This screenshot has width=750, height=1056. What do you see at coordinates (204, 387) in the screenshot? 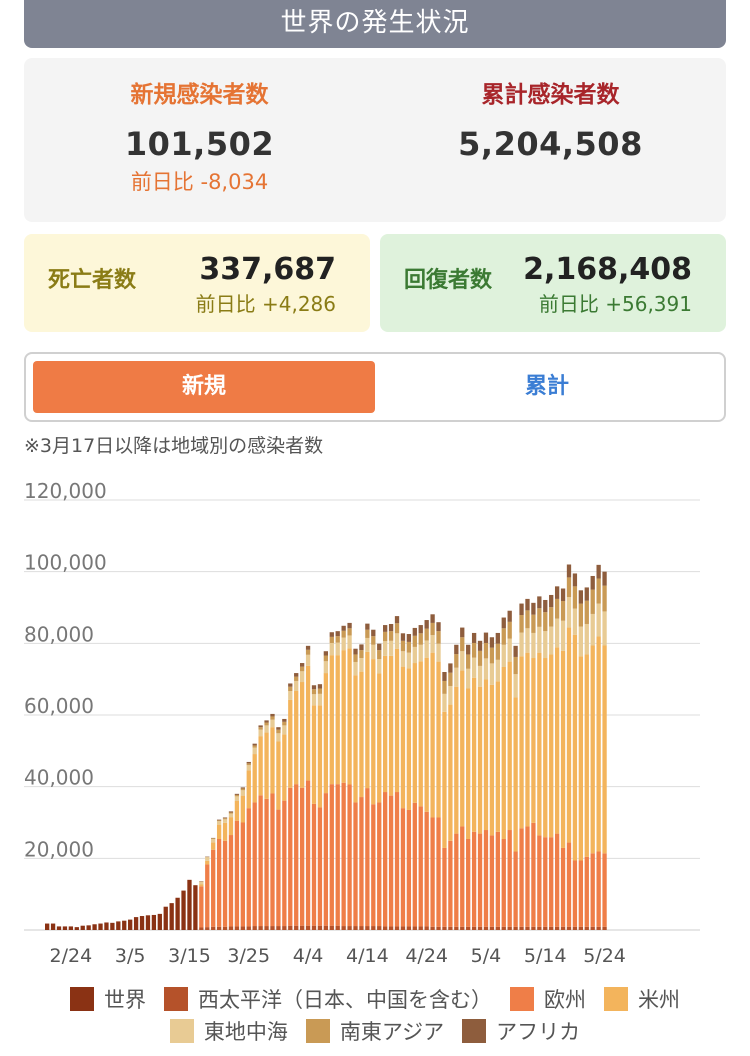
I see `toggle-new-button: 新規` at bounding box center [204, 387].